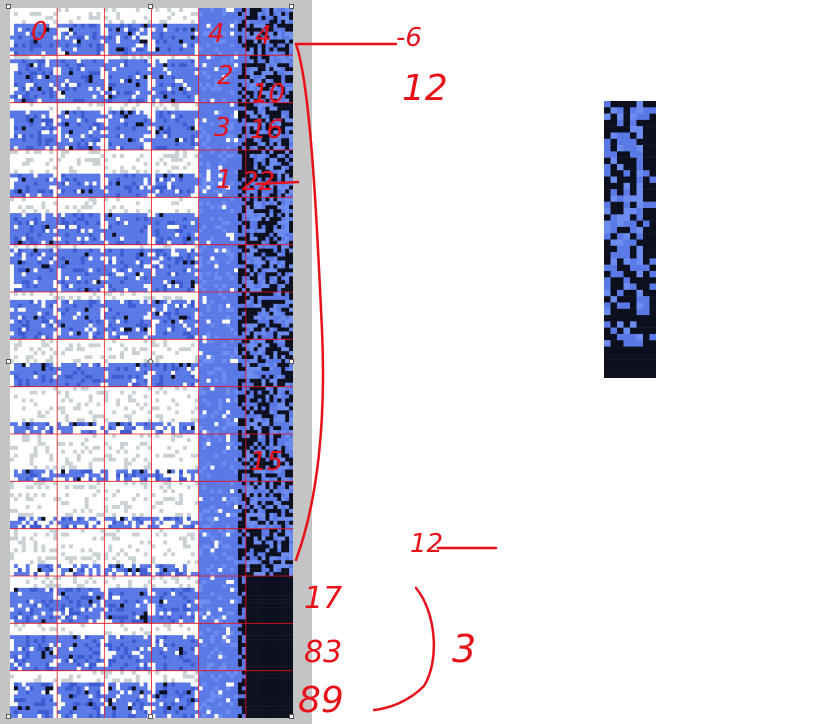 Image resolution: width=824 pixels, height=724 pixels. I want to click on note-12-mid: 12, so click(426, 544).